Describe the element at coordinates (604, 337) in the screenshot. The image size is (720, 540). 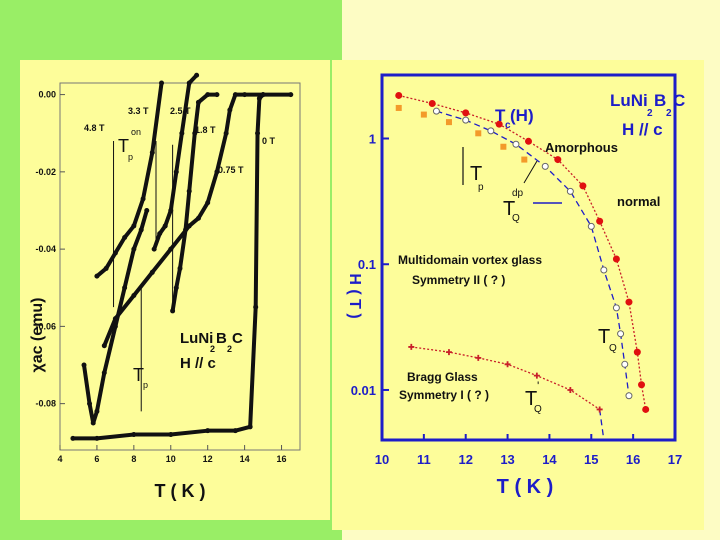
I see `label-tq-T: T` at that location.